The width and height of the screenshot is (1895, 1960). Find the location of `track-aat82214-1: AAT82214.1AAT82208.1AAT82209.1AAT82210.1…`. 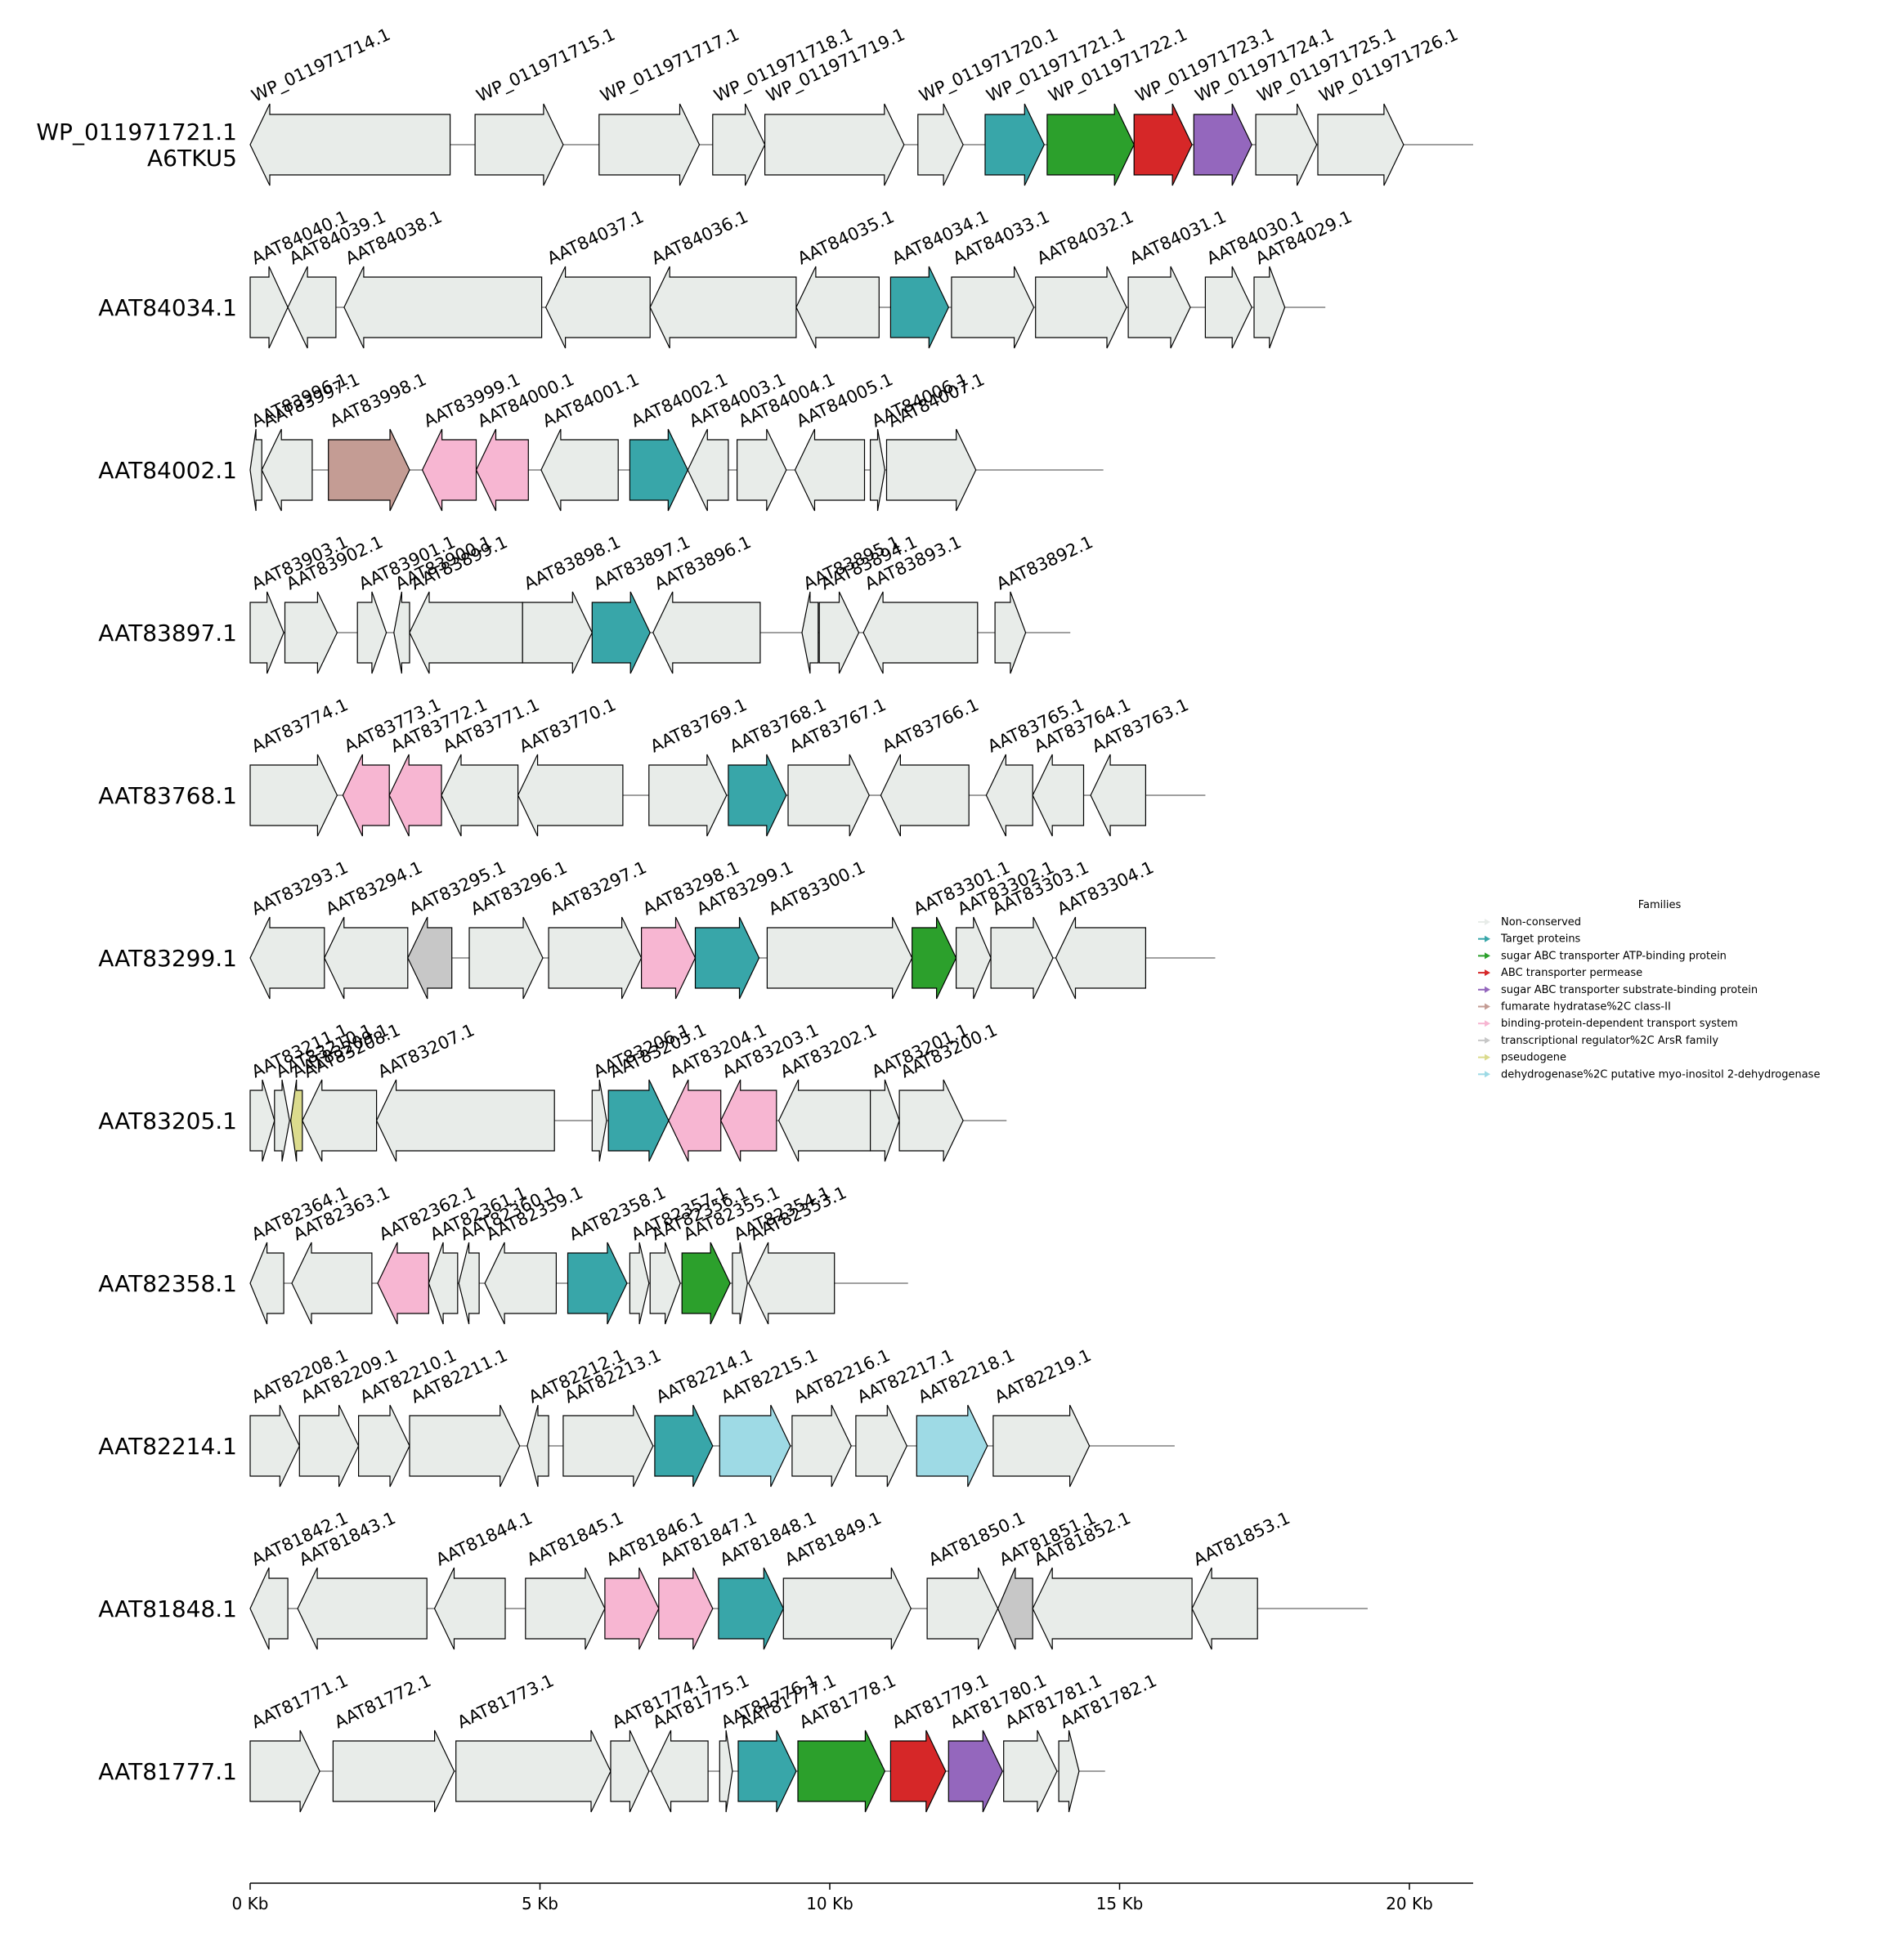

track-aat82214-1: AAT82214.1AAT82208.1AAT82209.1AAT82210.1… is located at coordinates (636, 1416).